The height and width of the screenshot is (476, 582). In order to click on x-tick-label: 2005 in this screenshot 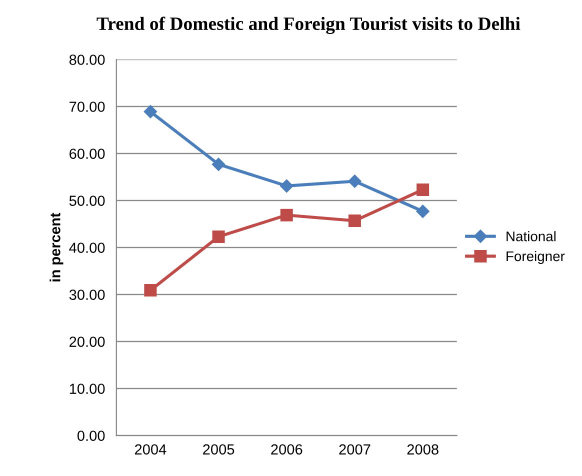, I will do `click(218, 449)`.